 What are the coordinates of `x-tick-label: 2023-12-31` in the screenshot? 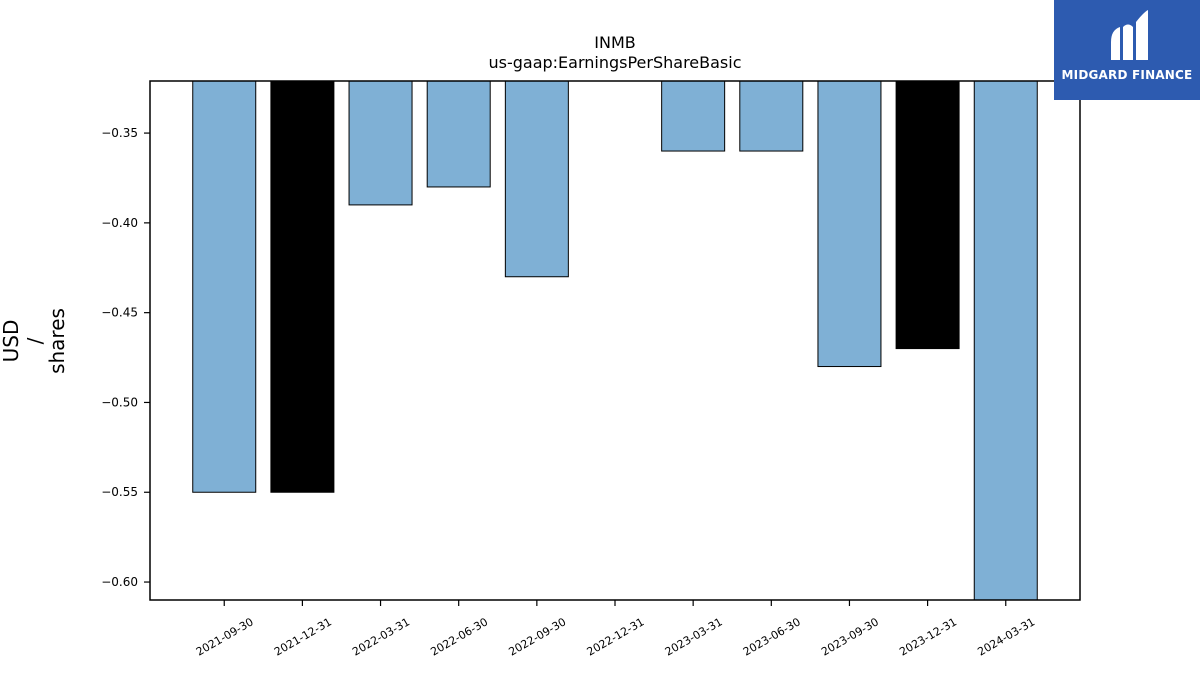 It's located at (928, 636).